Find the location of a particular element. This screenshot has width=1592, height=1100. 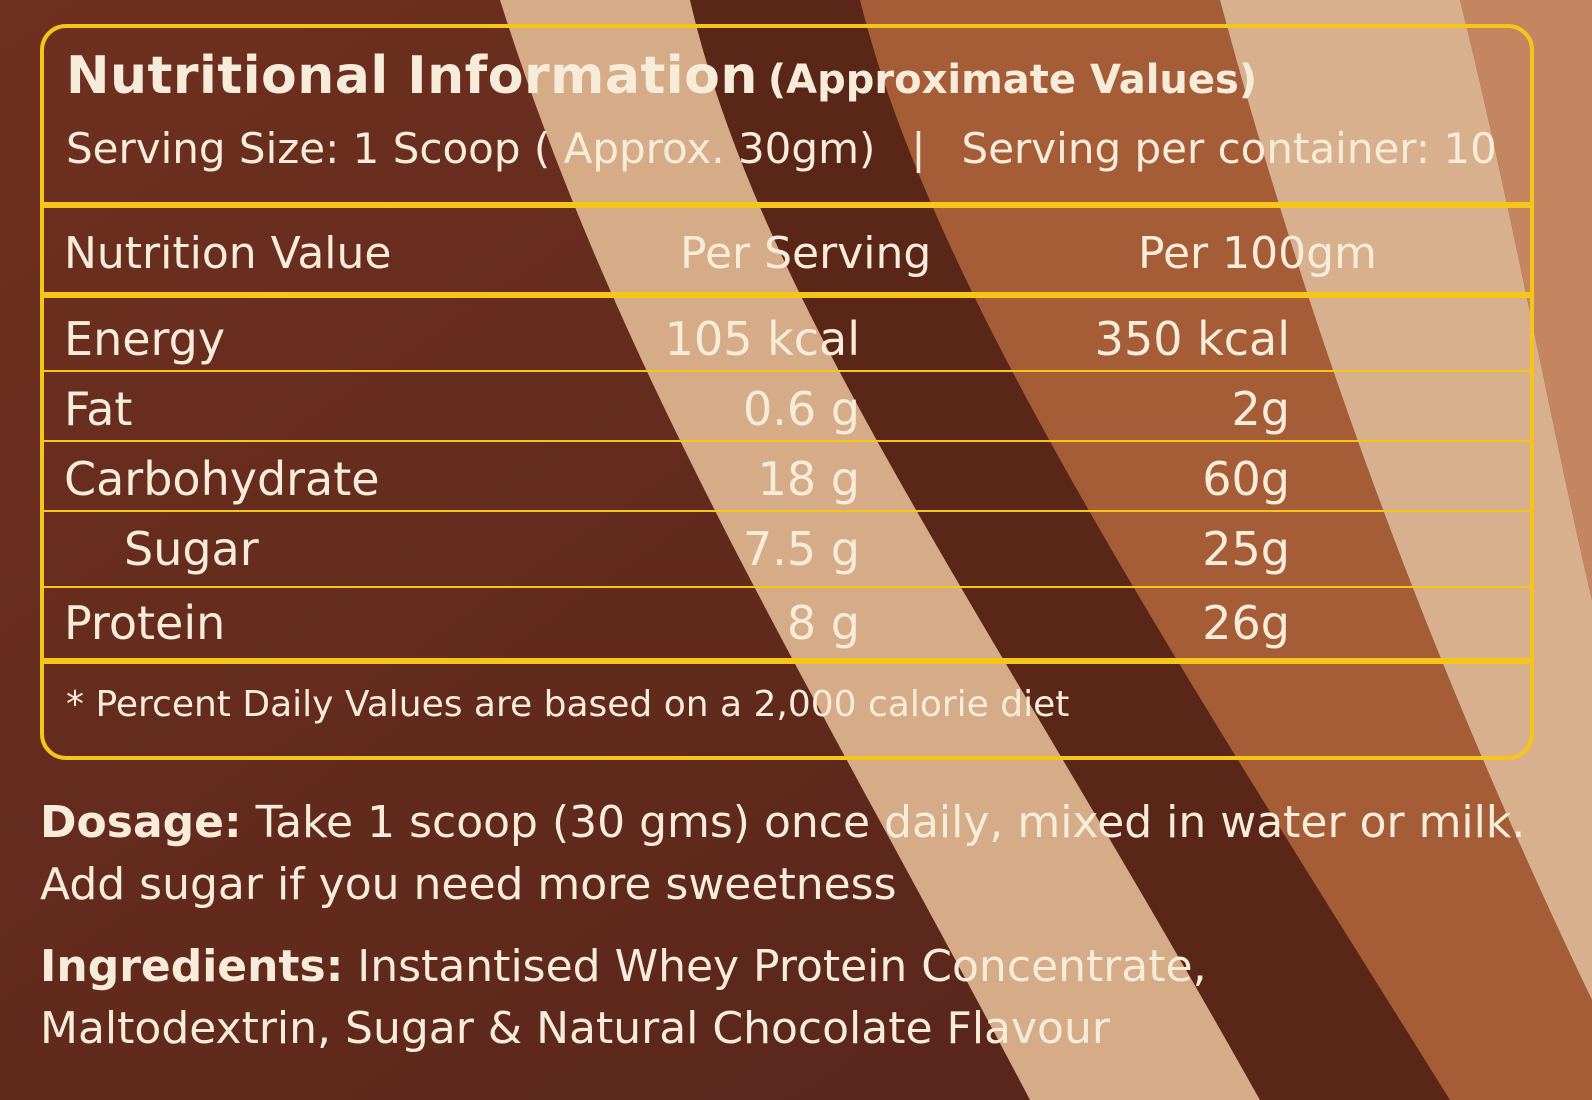

per-serving-value: 18 g is located at coordinates (808, 479).